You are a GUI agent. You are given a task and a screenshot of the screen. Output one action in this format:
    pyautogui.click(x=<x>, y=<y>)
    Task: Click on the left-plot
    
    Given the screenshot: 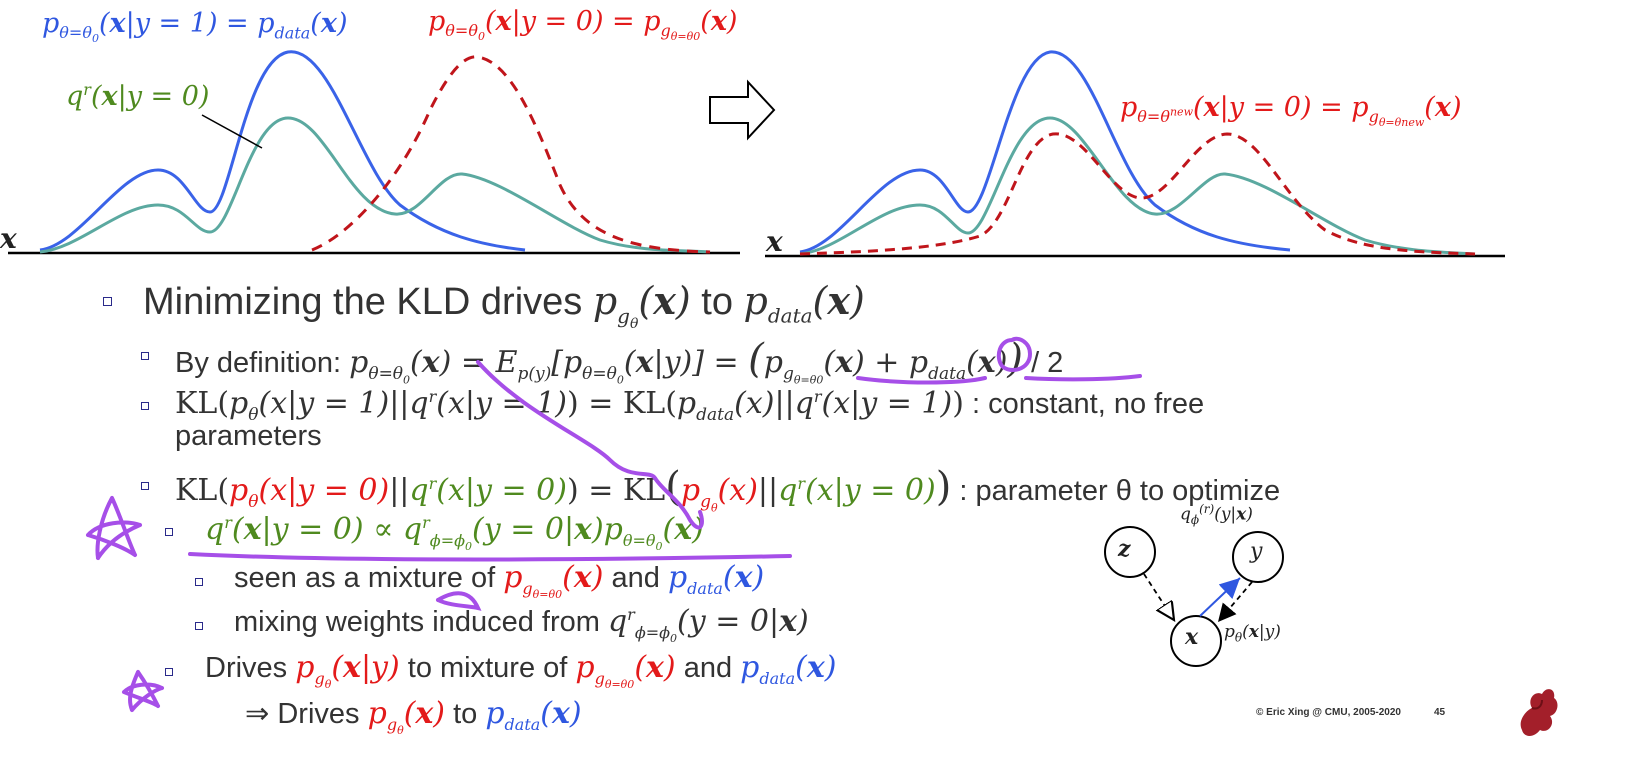 What is the action you would take?
    pyautogui.click(x=374, y=152)
    